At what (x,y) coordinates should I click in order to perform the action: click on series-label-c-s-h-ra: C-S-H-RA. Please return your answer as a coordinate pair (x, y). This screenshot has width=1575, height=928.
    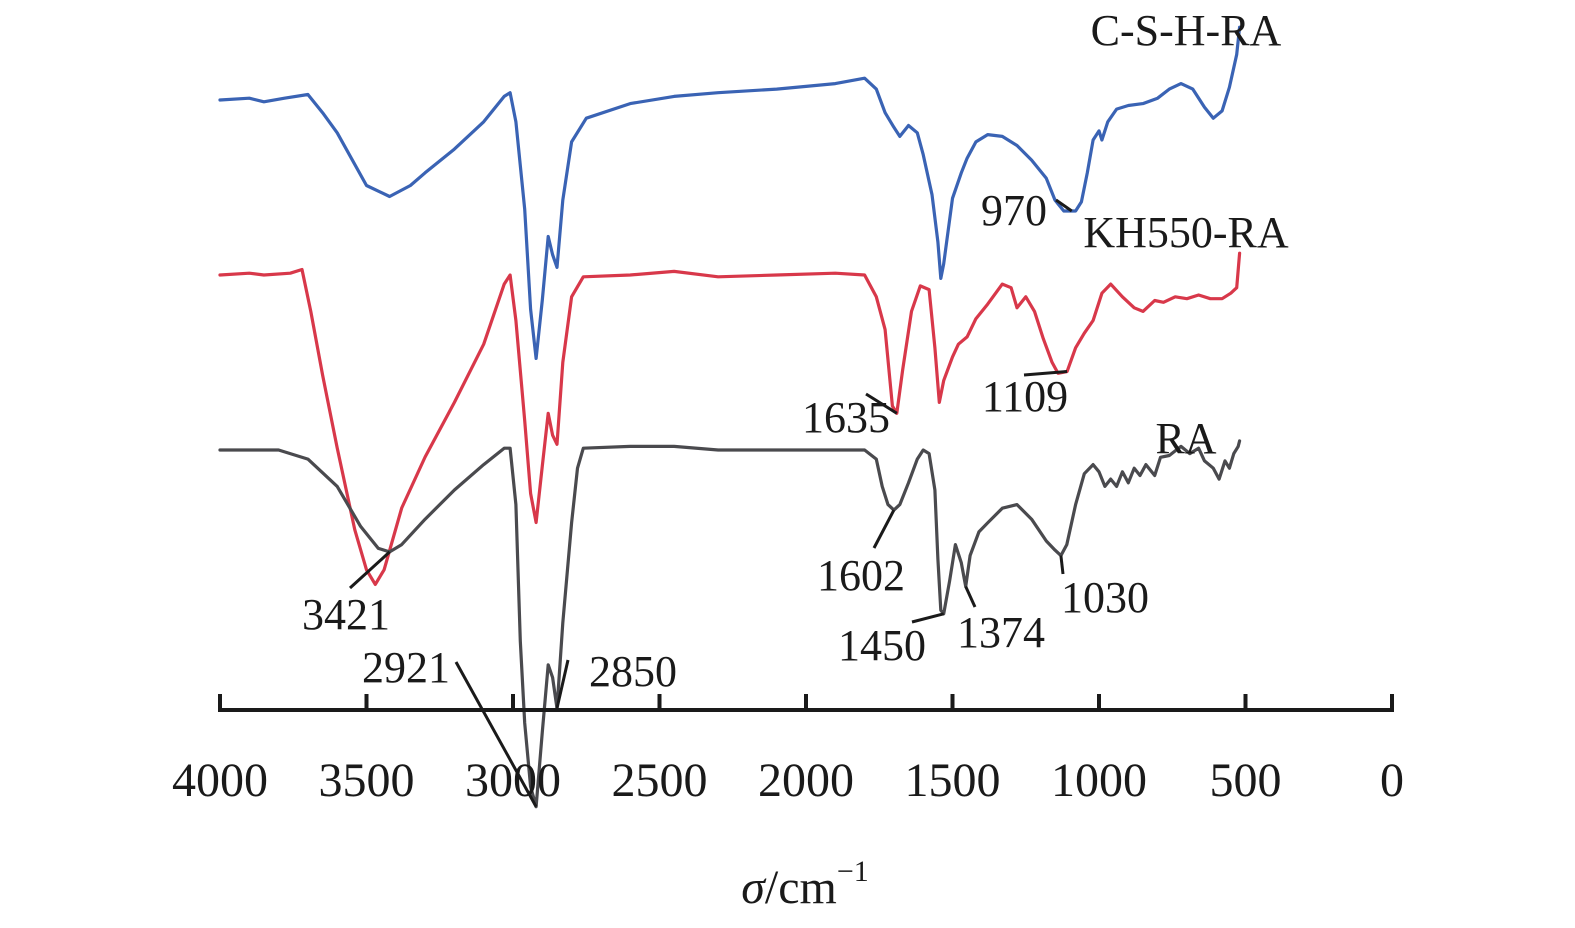
    Looking at the image, I should click on (1186, 30).